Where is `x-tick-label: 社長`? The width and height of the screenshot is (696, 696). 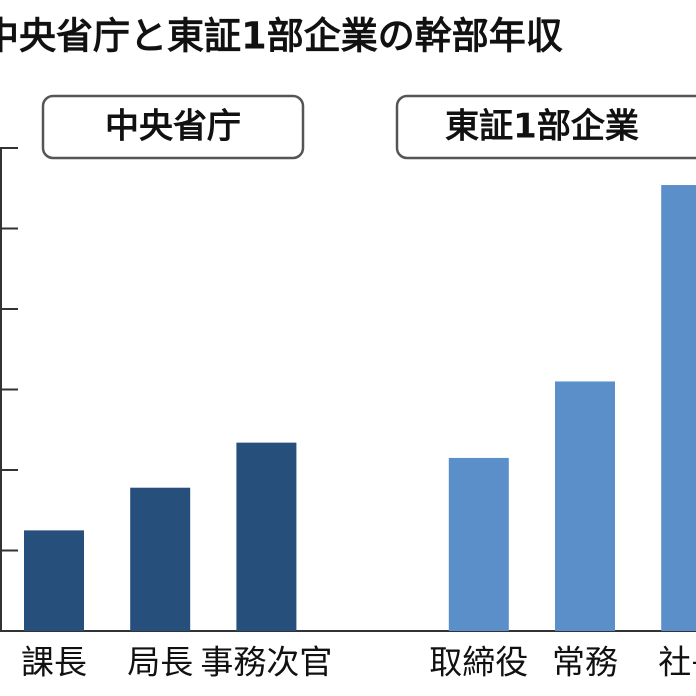
x-tick-label: 社長 is located at coordinates (677, 662).